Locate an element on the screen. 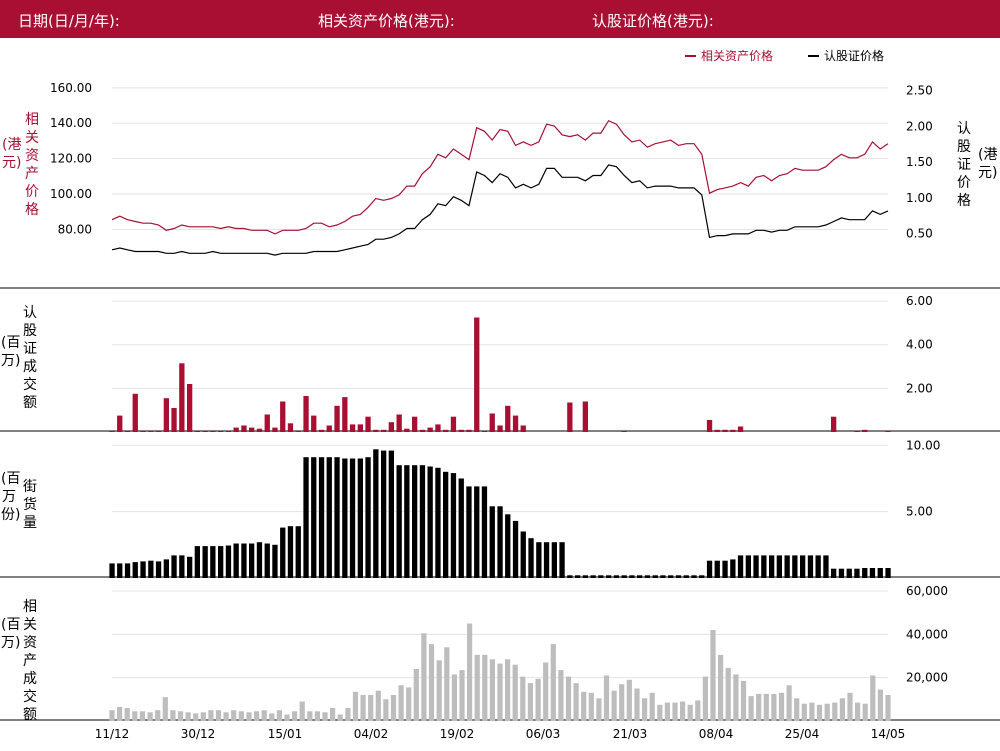 Image resolution: width=1000 pixels, height=751 pixels. left-tick-label: 160.00 is located at coordinates (71, 88).